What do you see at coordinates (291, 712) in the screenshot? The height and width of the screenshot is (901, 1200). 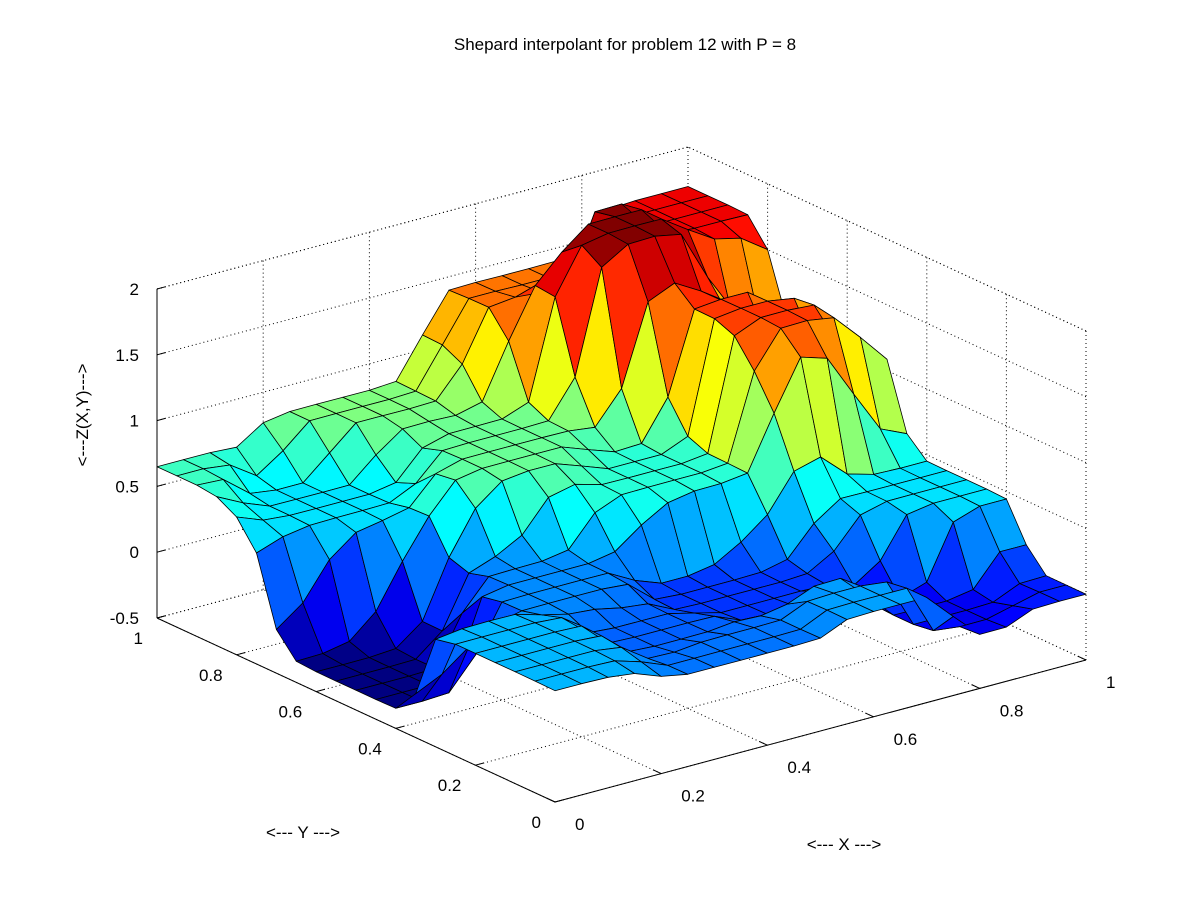 I see `y-tick-label: 0.6` at bounding box center [291, 712].